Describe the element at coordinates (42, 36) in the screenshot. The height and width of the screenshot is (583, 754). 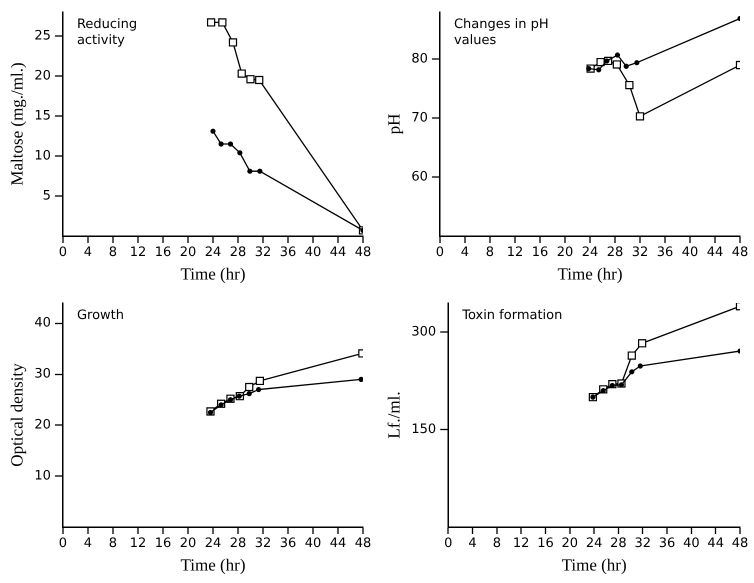
I see `y-tick-label: 25` at that location.